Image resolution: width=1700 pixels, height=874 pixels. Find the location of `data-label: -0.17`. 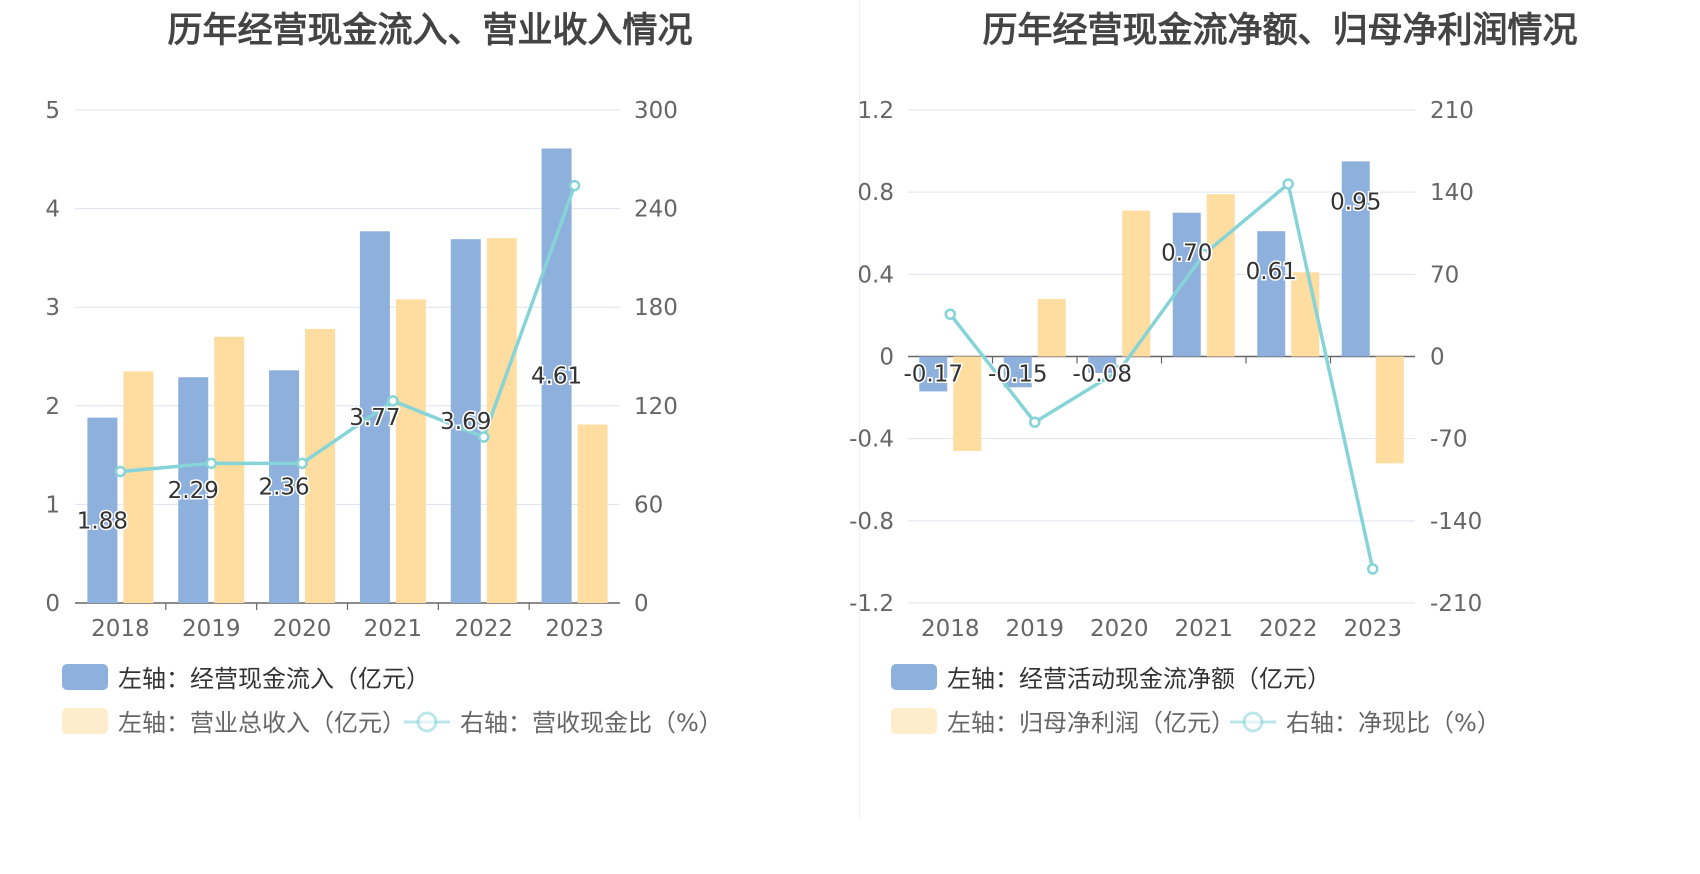

data-label: -0.17 is located at coordinates (933, 375).